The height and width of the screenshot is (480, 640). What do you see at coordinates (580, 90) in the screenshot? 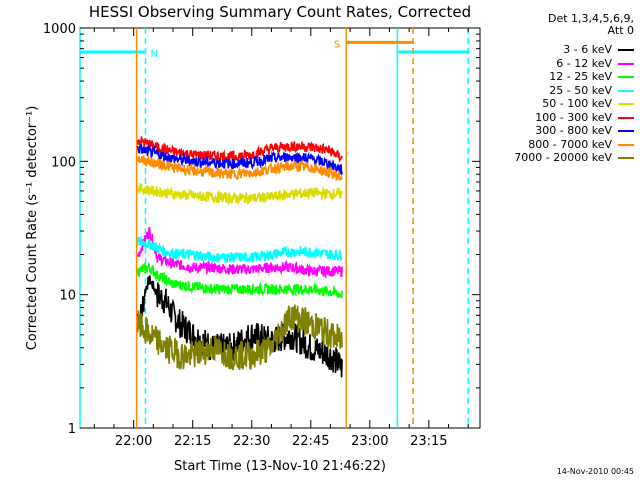
I see `legend-label: 25 - 50 keV` at bounding box center [580, 90].